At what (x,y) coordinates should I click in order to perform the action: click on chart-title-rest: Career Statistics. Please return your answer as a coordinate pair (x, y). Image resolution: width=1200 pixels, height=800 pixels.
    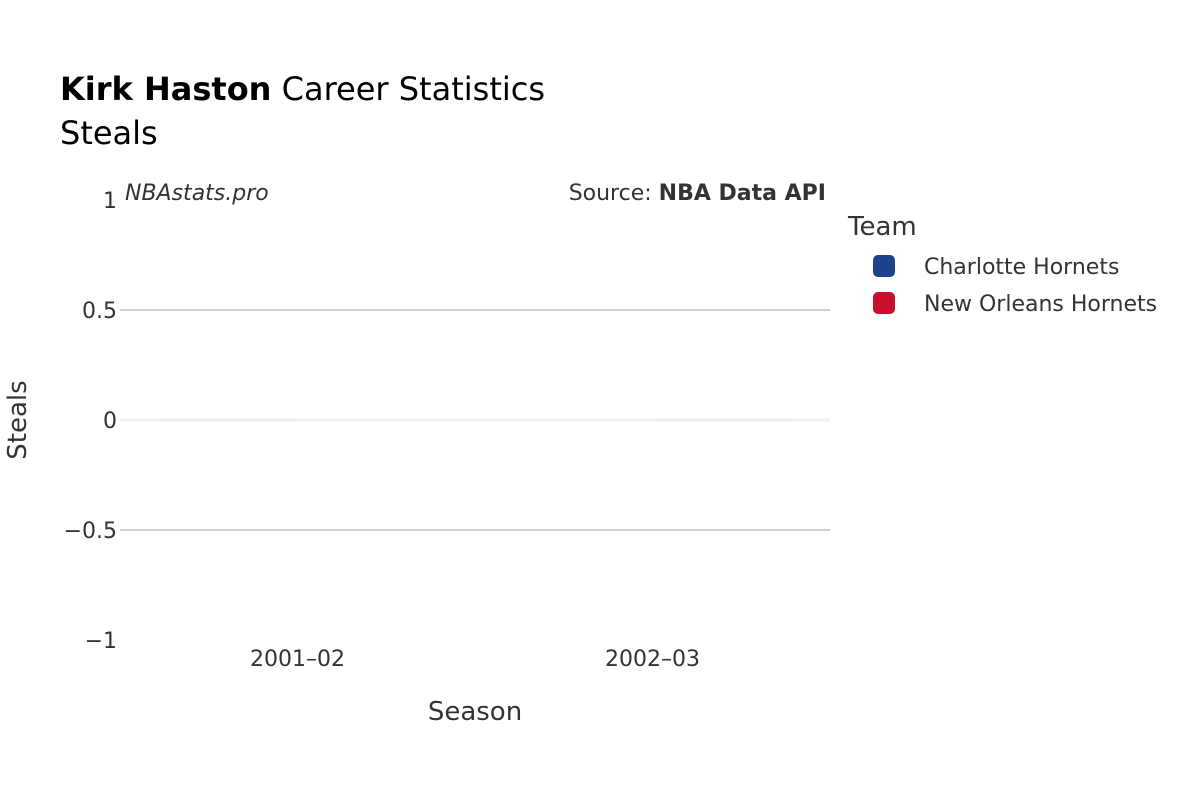
    Looking at the image, I should click on (408, 89).